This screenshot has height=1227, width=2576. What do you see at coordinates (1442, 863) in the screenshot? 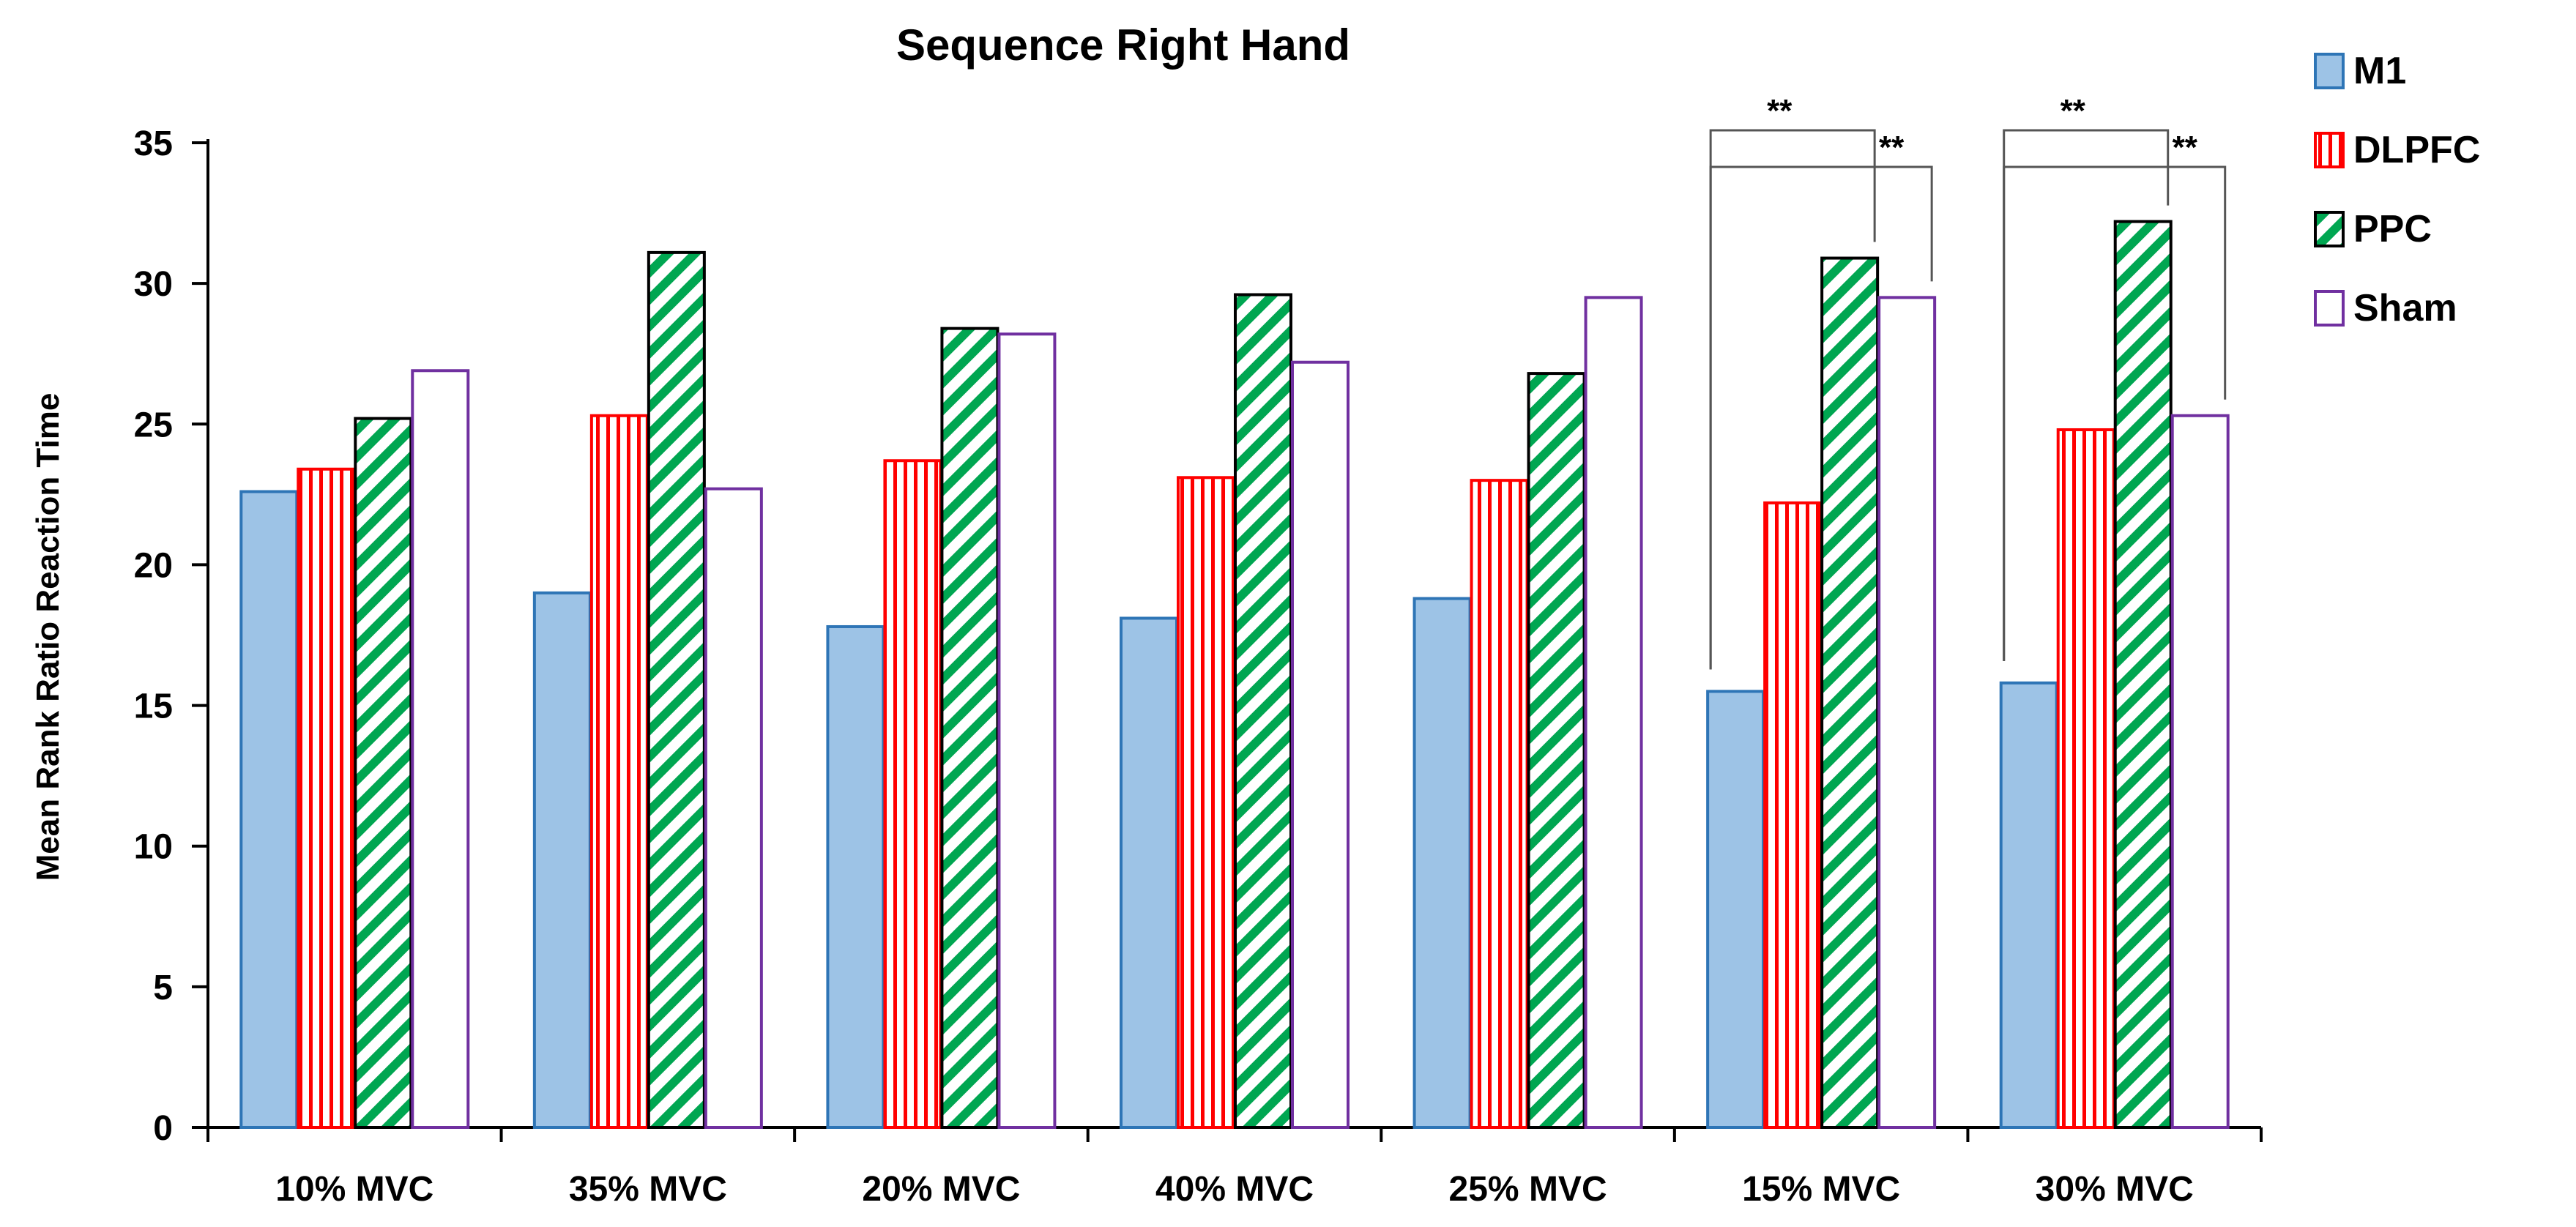
I see `bar-m1-25pct-mvc` at bounding box center [1442, 863].